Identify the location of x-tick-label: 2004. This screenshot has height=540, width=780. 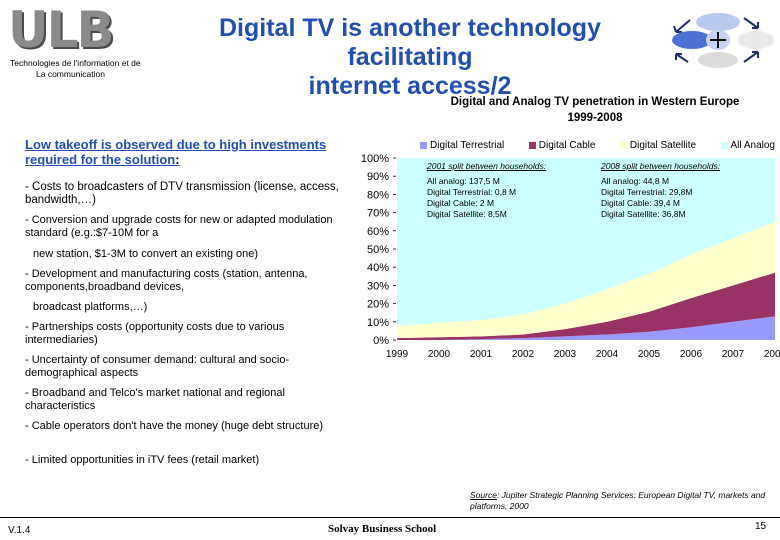
(607, 354).